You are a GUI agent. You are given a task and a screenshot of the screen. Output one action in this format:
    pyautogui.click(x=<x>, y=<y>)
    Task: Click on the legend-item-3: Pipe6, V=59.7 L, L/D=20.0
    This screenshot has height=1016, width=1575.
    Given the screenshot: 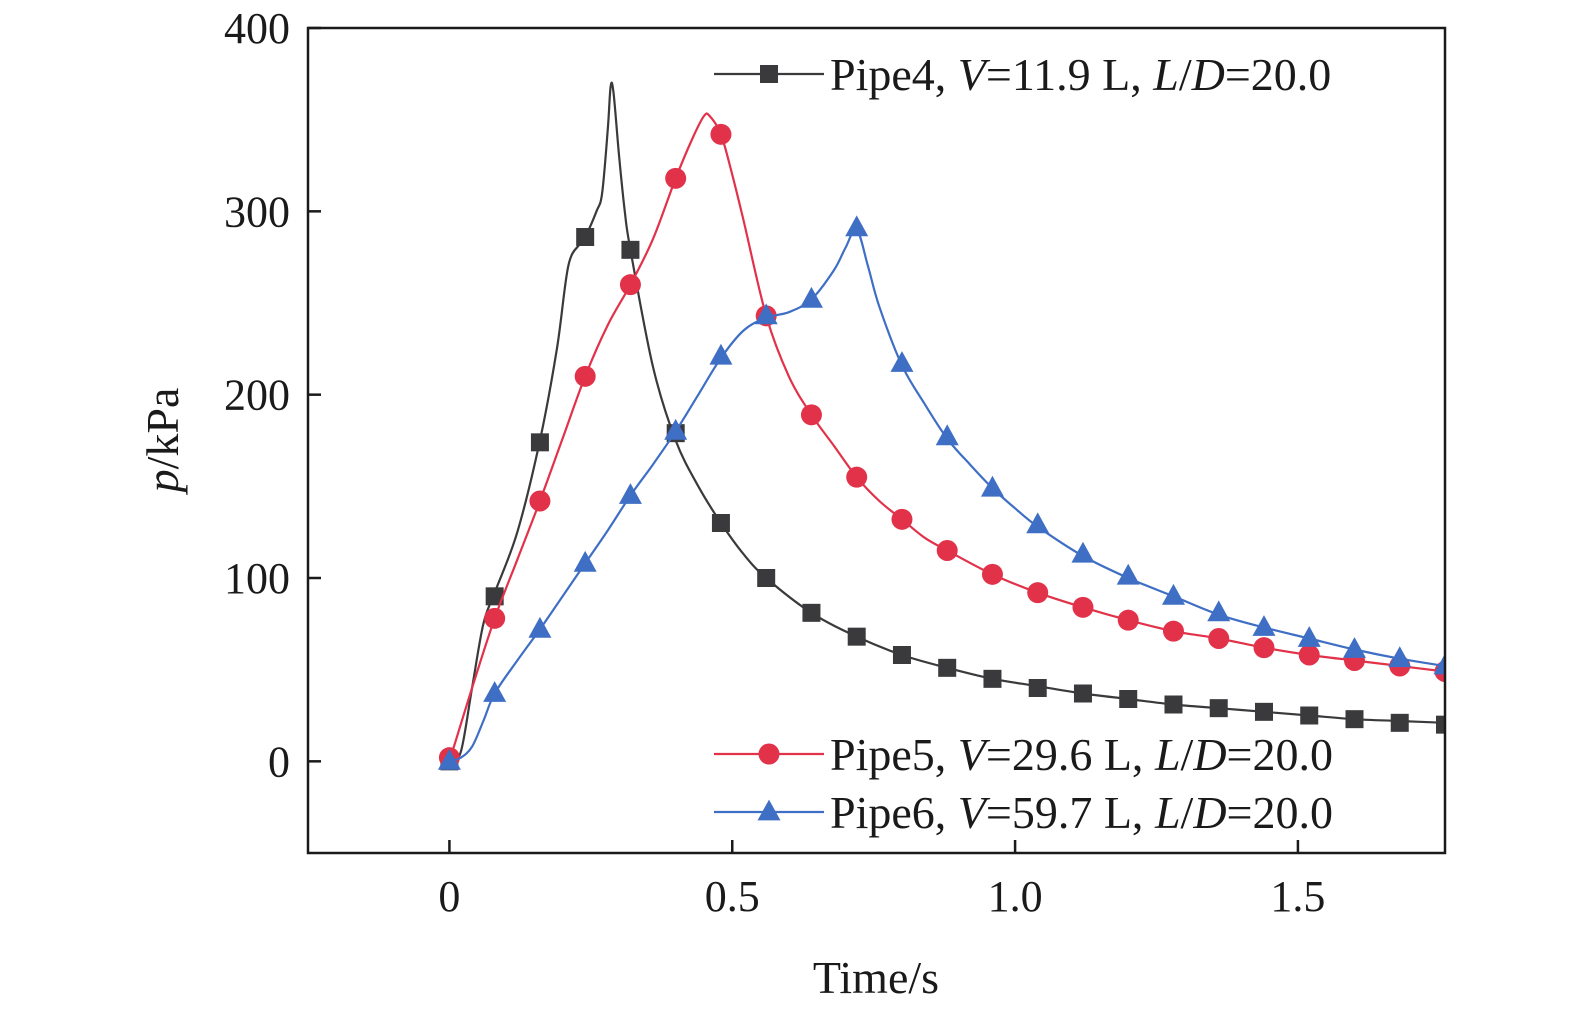 What is the action you would take?
    pyautogui.click(x=1023, y=812)
    